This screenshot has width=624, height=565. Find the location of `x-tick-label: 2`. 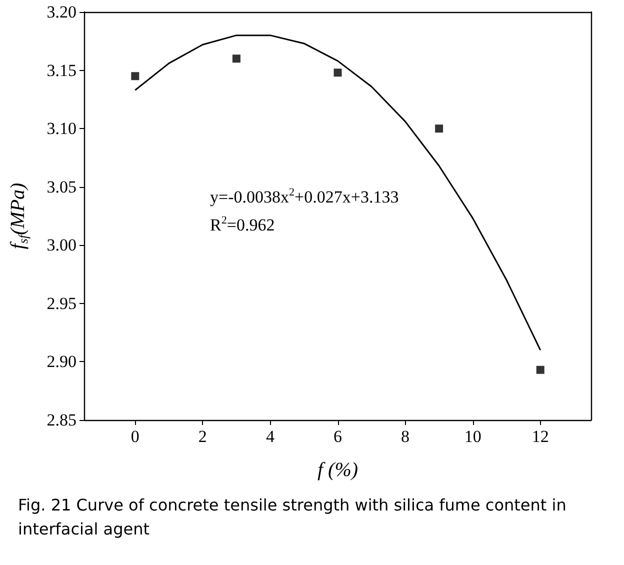

x-tick-label: 2 is located at coordinates (202, 436).